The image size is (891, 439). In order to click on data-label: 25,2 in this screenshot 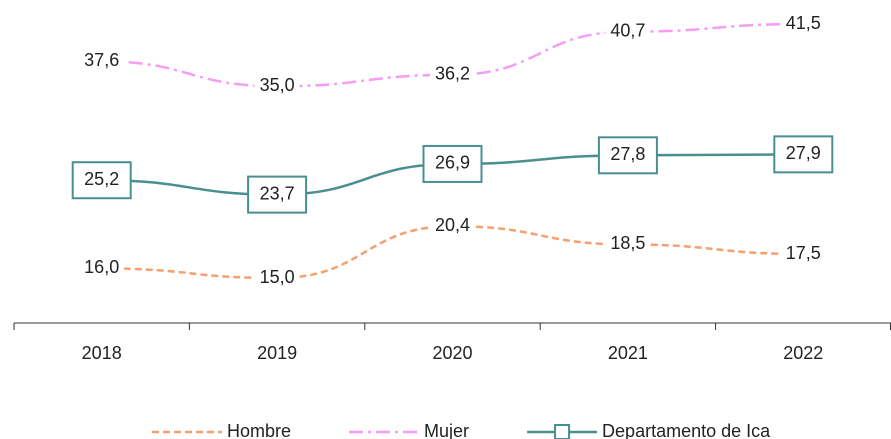, I will do `click(101, 179)`.